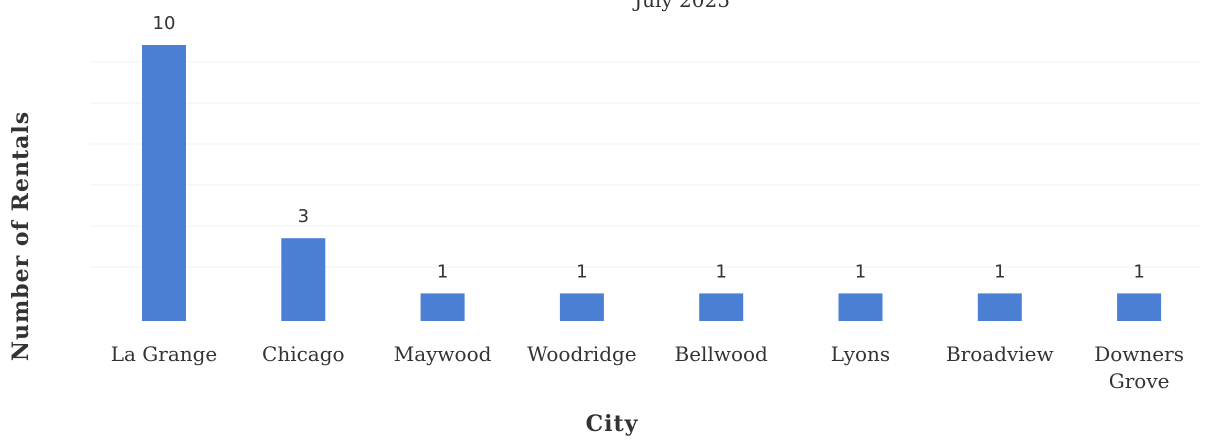  What do you see at coordinates (21, 236) in the screenshot?
I see `y-axis-title: Number of Rentals` at bounding box center [21, 236].